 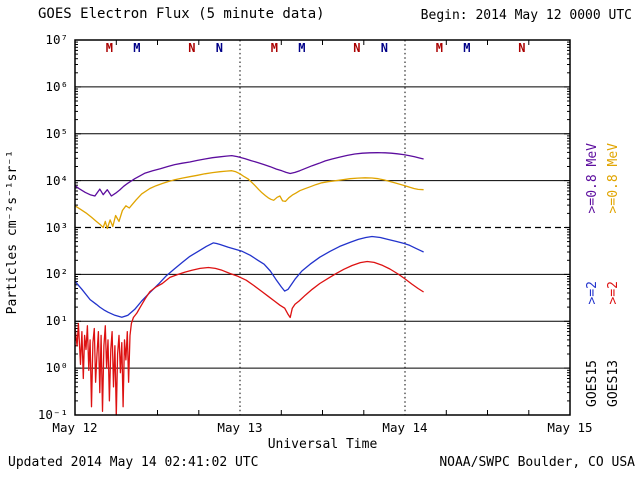 I want to click on y-tick-label: 10⁴, so click(x=56, y=180).